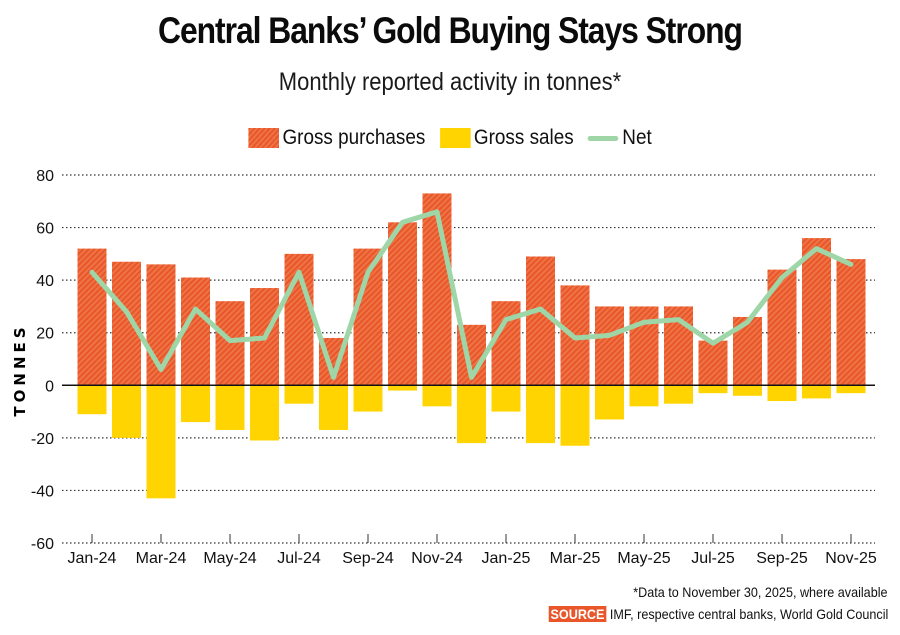 The height and width of the screenshot is (635, 900). I want to click on legend-item-purchases: Gross purchases, so click(336, 138).